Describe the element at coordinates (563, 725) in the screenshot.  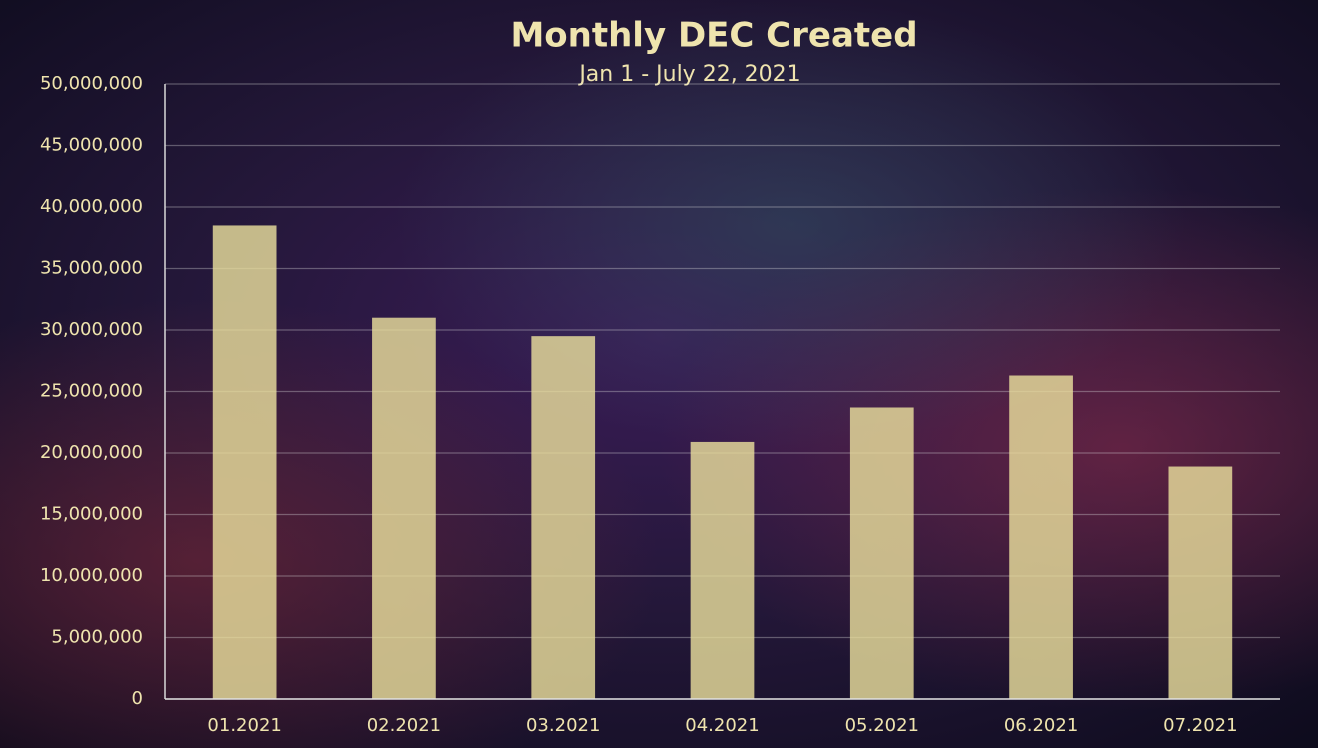
I see `x-tick-label: 03.2021` at that location.